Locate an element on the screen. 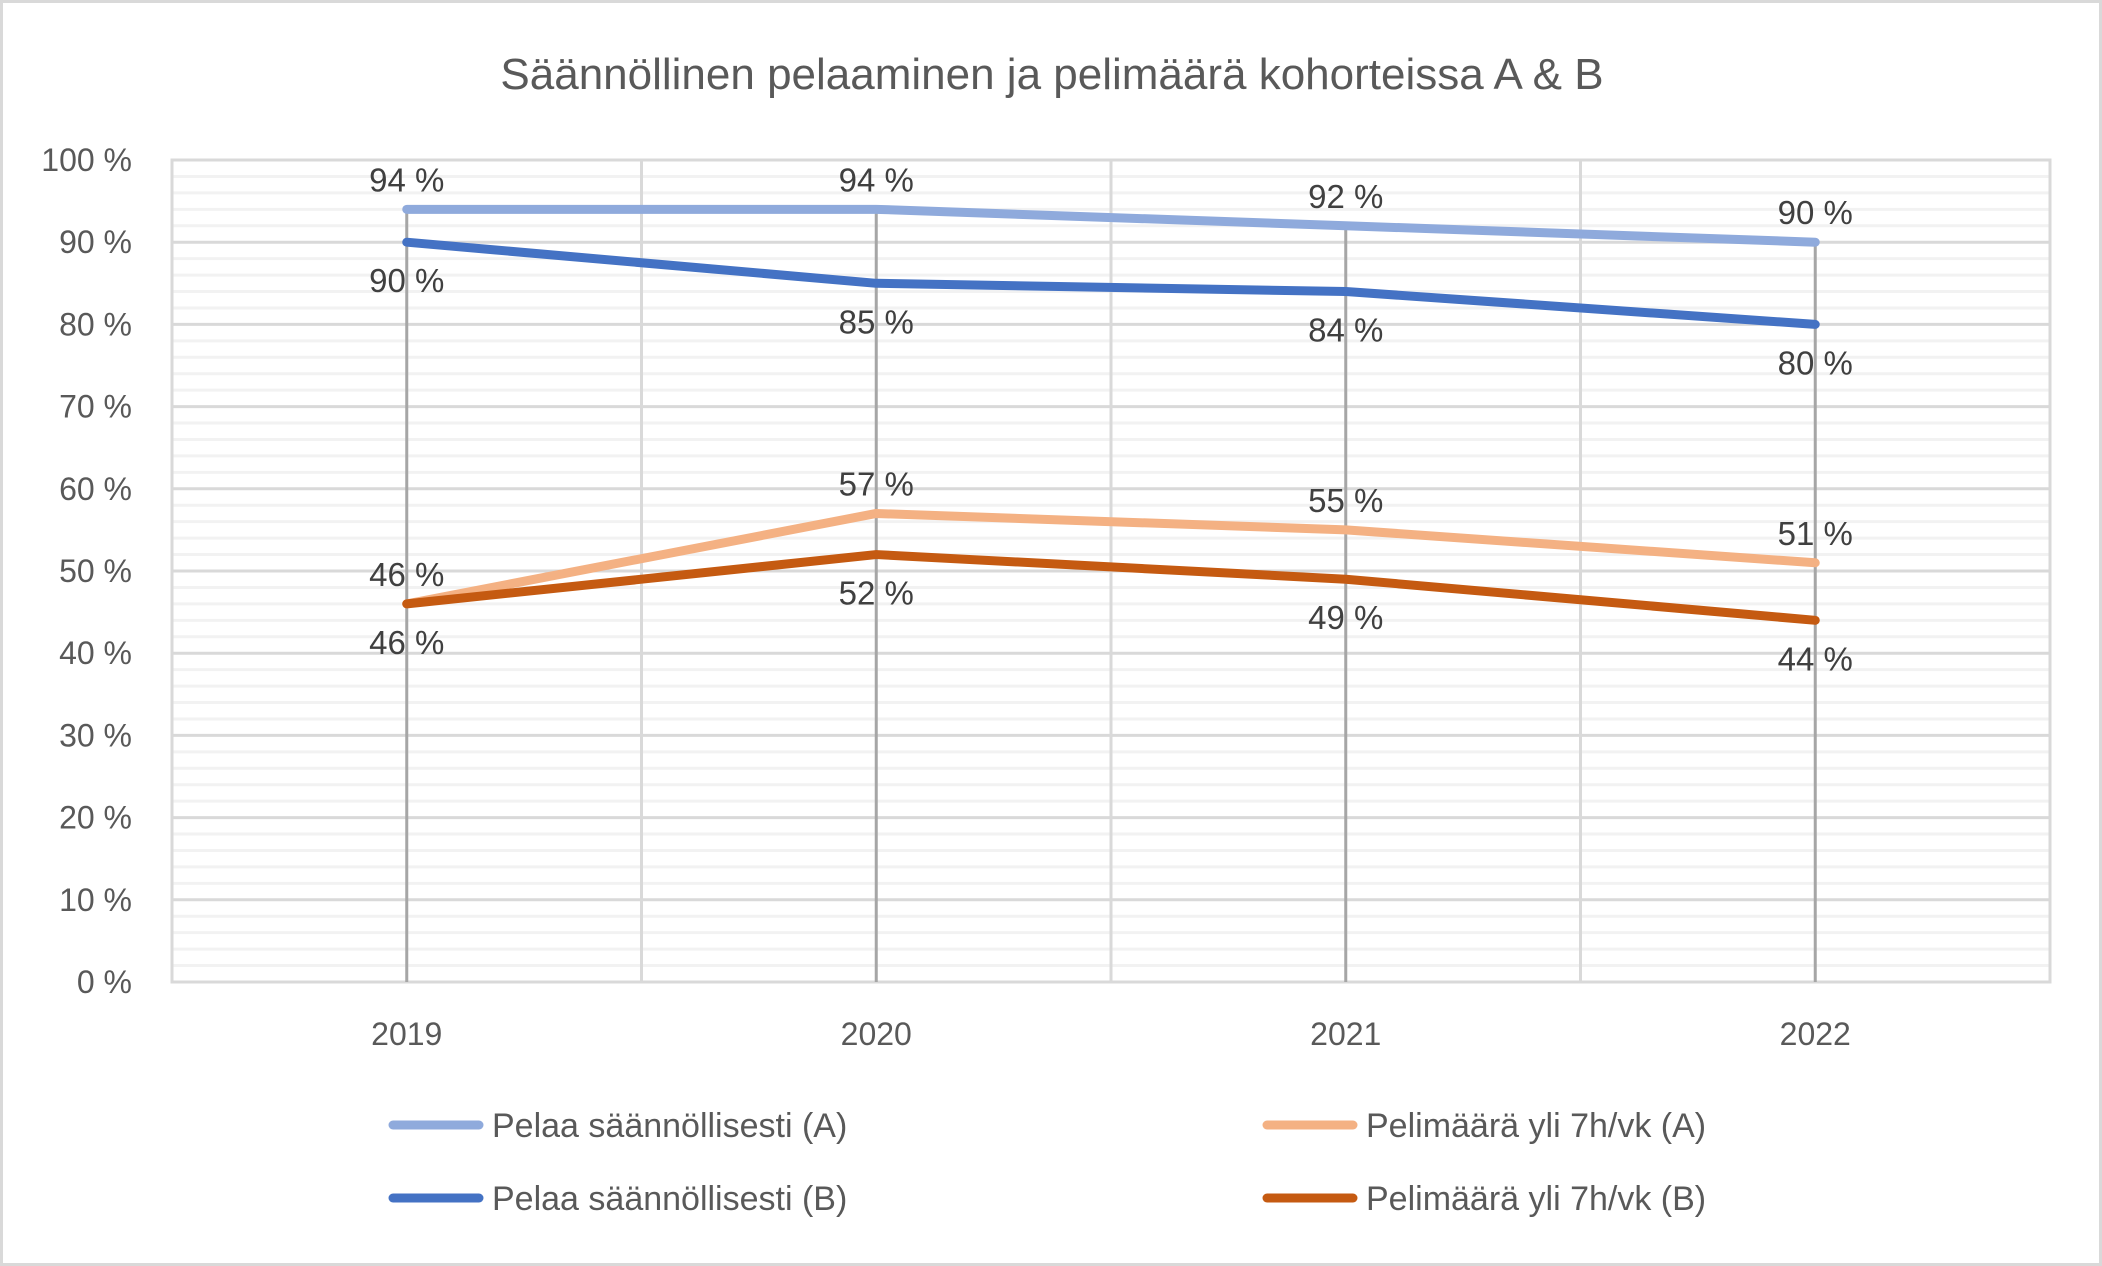  x-tick-label: 2020 is located at coordinates (876, 1034).